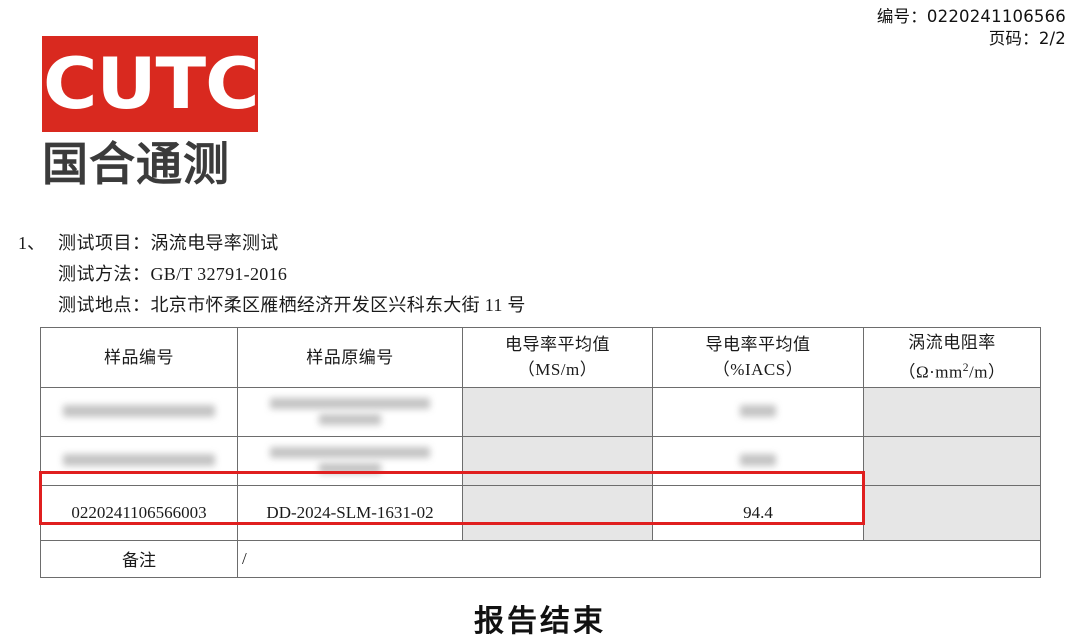 This screenshot has height=643, width=1080. I want to click on header-conductivity-iacs-title: 导电率平均值, so click(758, 345).